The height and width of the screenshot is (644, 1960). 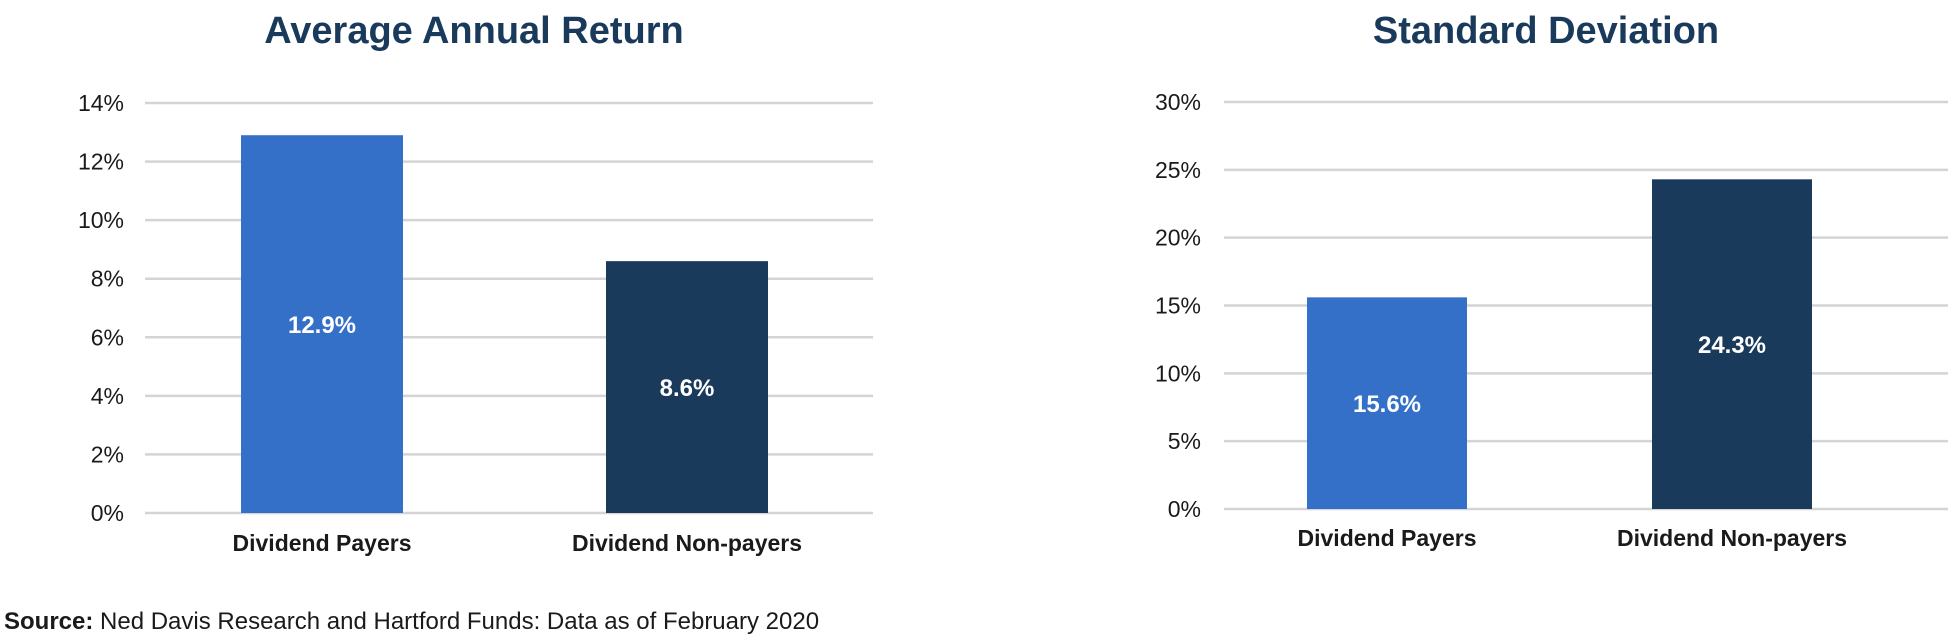 What do you see at coordinates (101, 162) in the screenshot?
I see `y-tick-label: 12%` at bounding box center [101, 162].